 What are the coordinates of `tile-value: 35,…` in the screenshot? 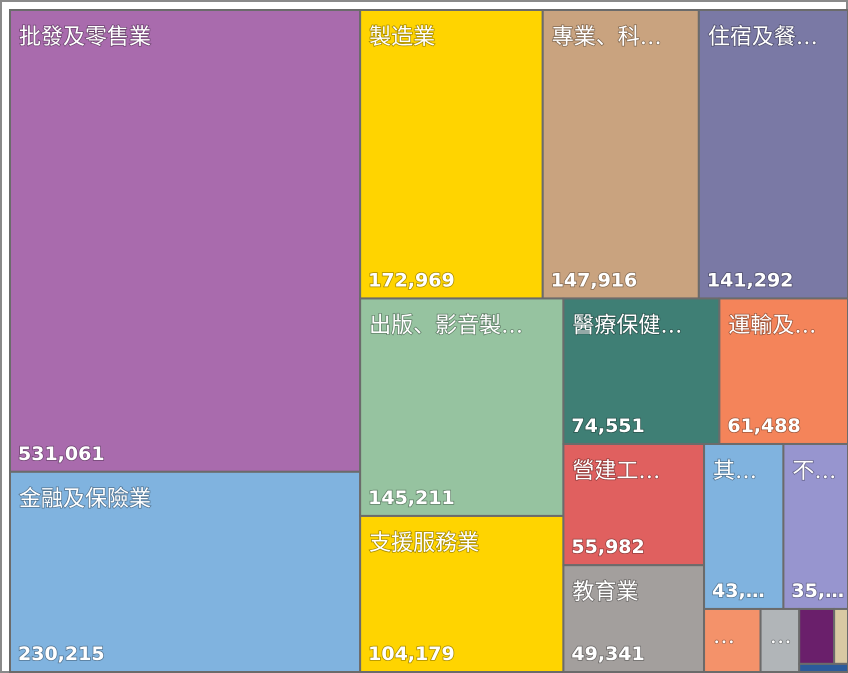 It's located at (817, 591).